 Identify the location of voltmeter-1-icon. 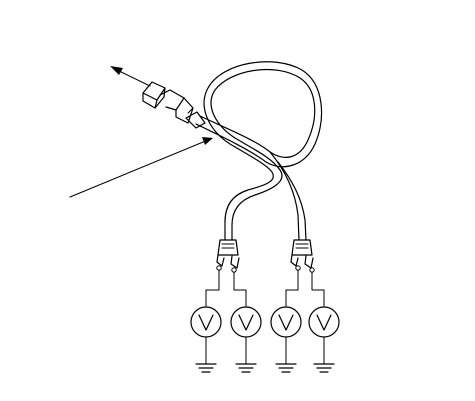
(206, 322).